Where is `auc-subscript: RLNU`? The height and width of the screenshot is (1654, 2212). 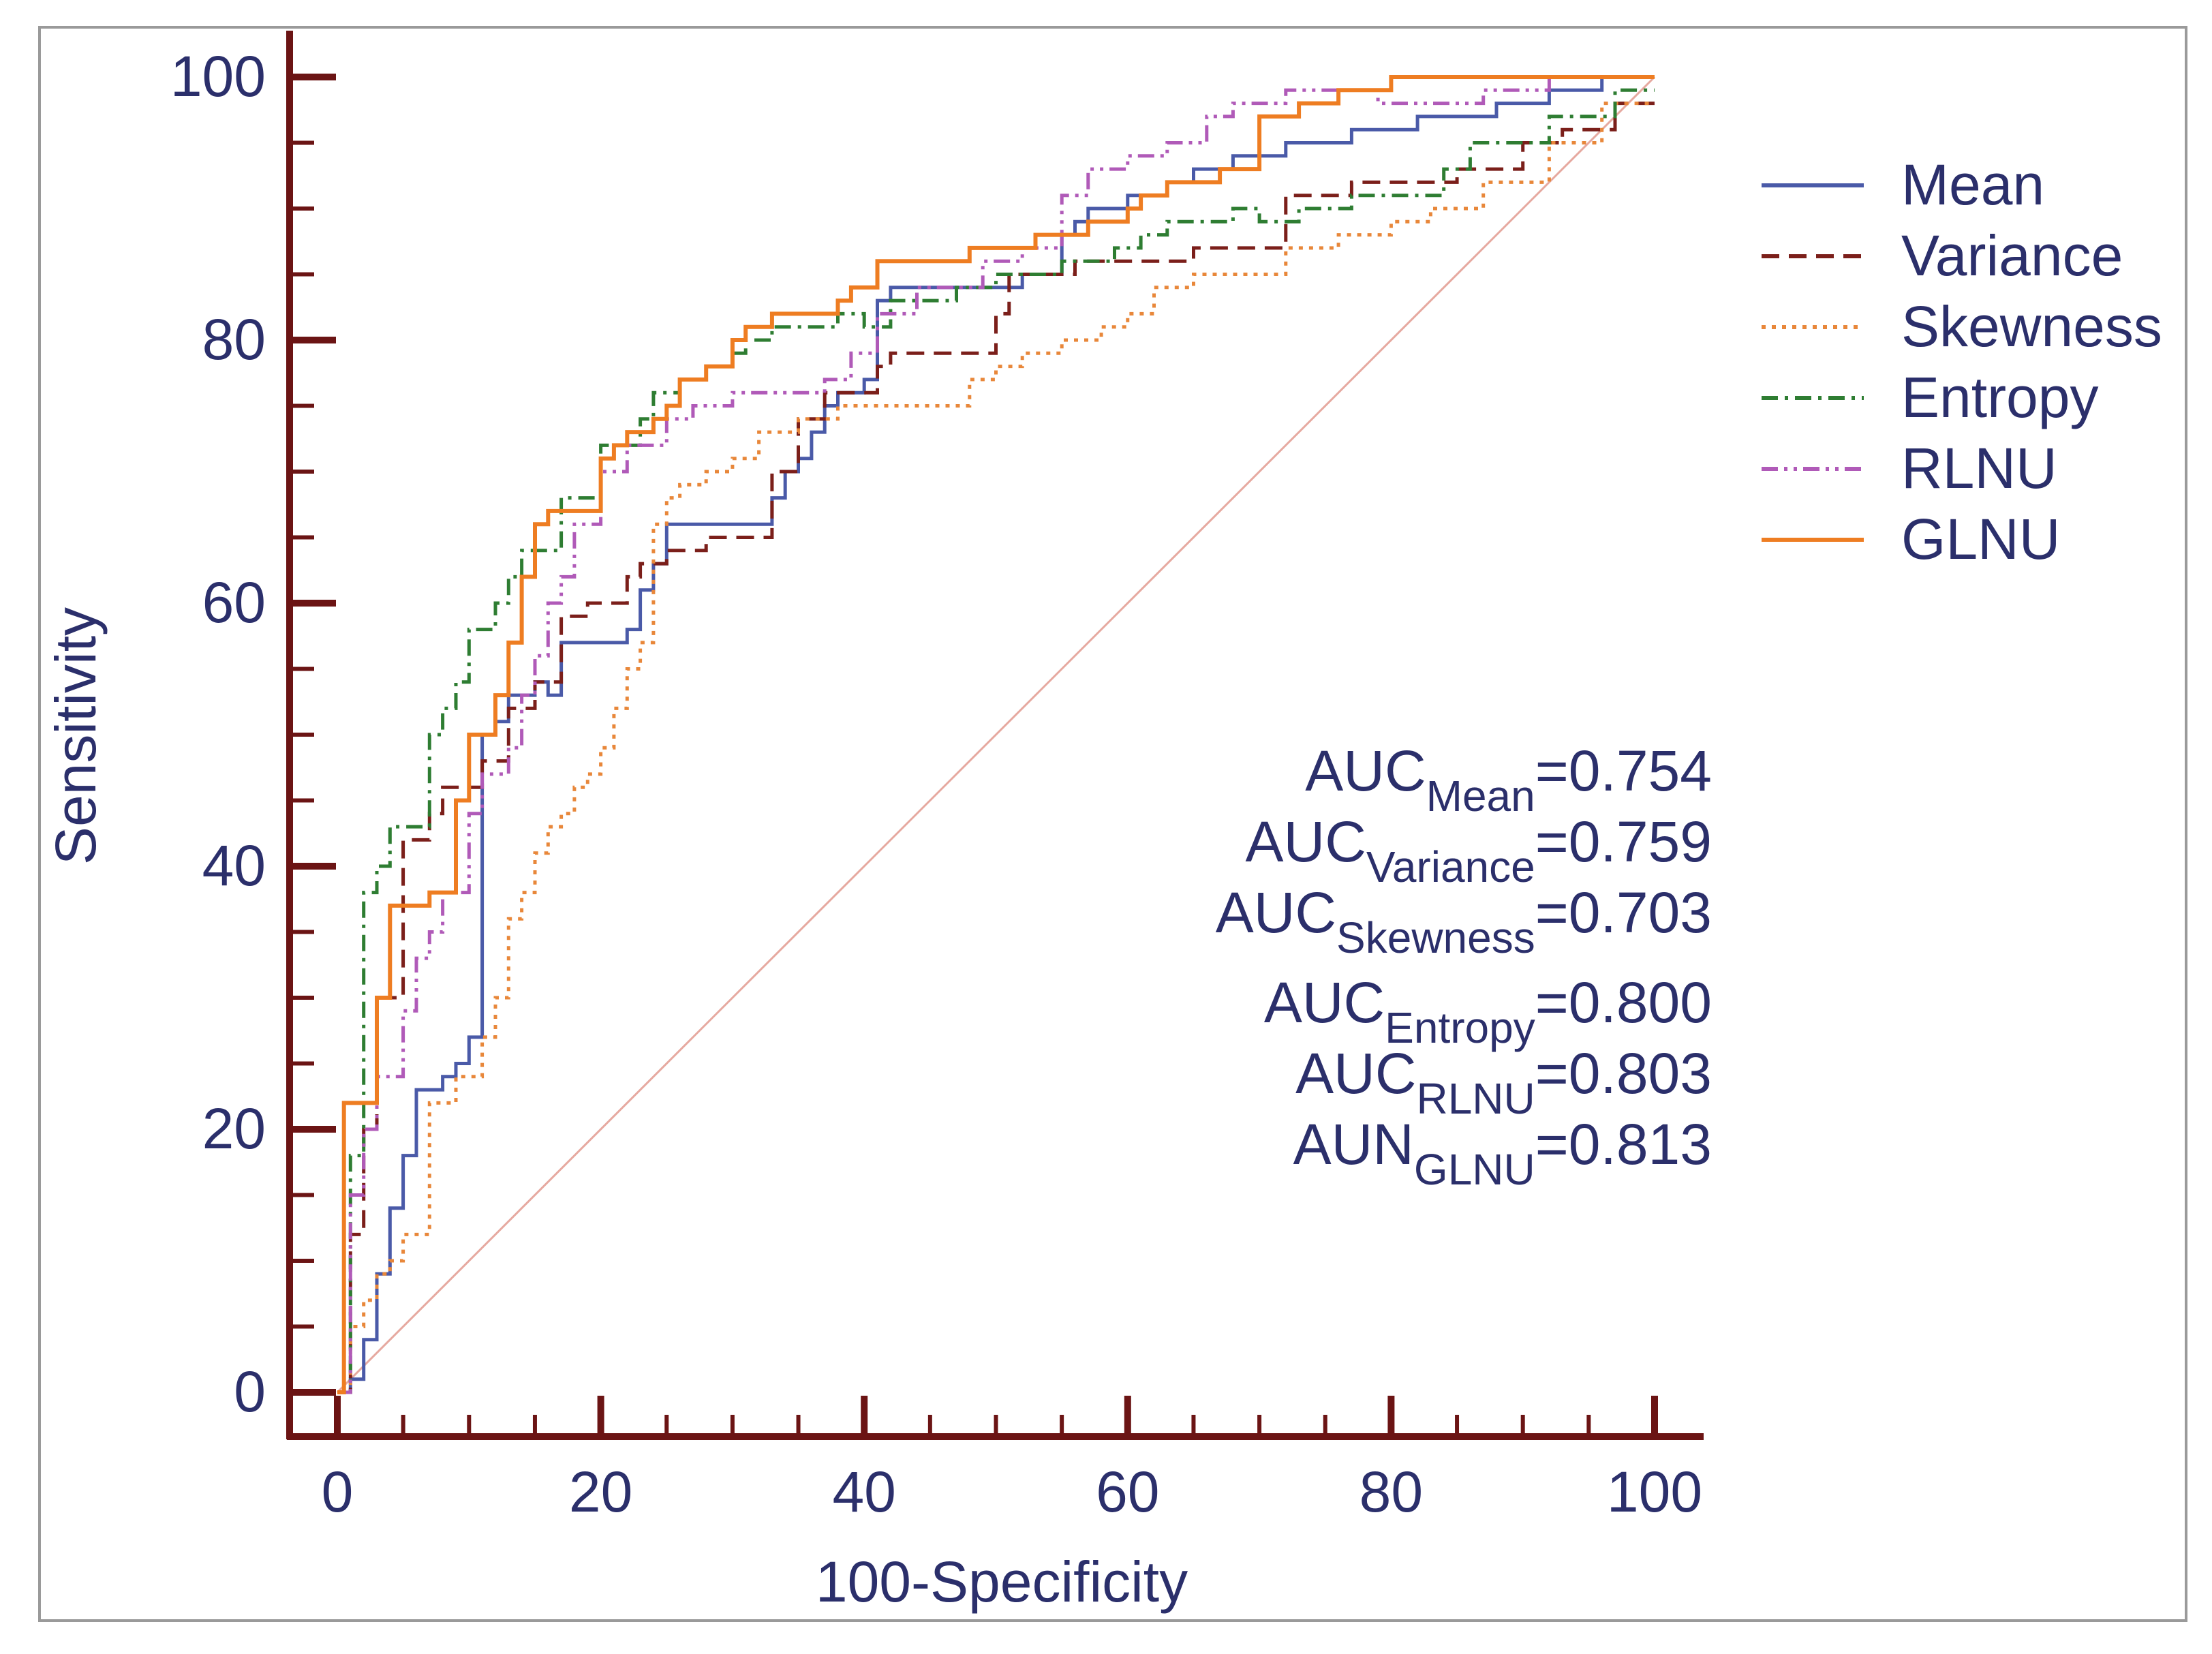
auc-subscript: RLNU is located at coordinates (1476, 1098).